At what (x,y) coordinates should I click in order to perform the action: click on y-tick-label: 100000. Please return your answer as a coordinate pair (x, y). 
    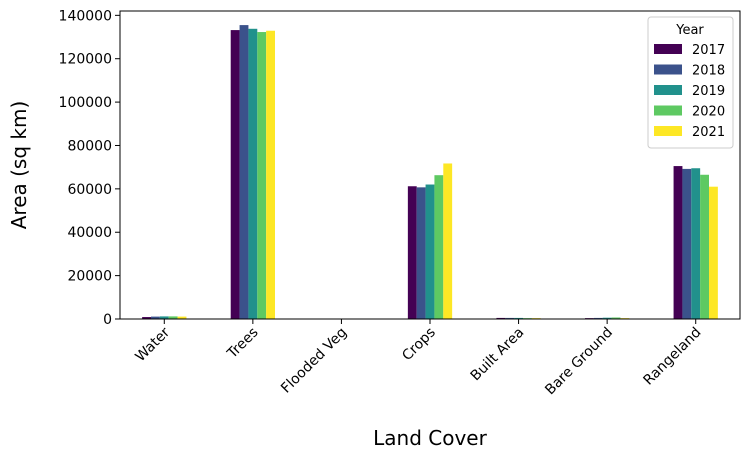
    Looking at the image, I should click on (85, 103).